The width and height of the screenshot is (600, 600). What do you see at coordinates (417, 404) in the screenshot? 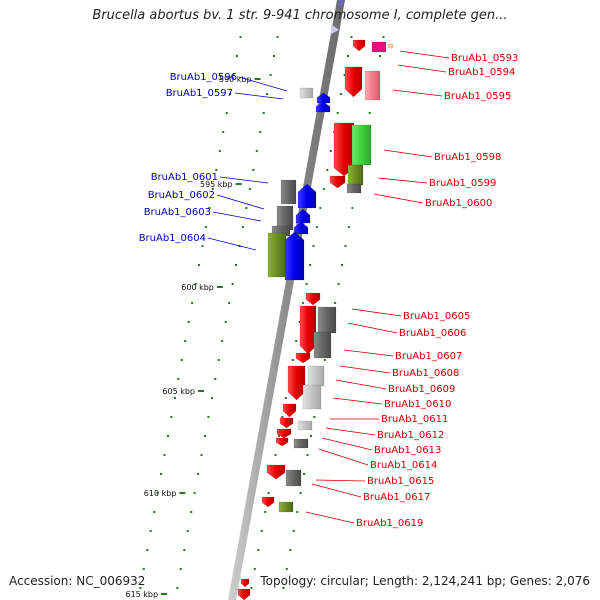
I see `gene-label-forward: BruAb1_0610` at bounding box center [417, 404].